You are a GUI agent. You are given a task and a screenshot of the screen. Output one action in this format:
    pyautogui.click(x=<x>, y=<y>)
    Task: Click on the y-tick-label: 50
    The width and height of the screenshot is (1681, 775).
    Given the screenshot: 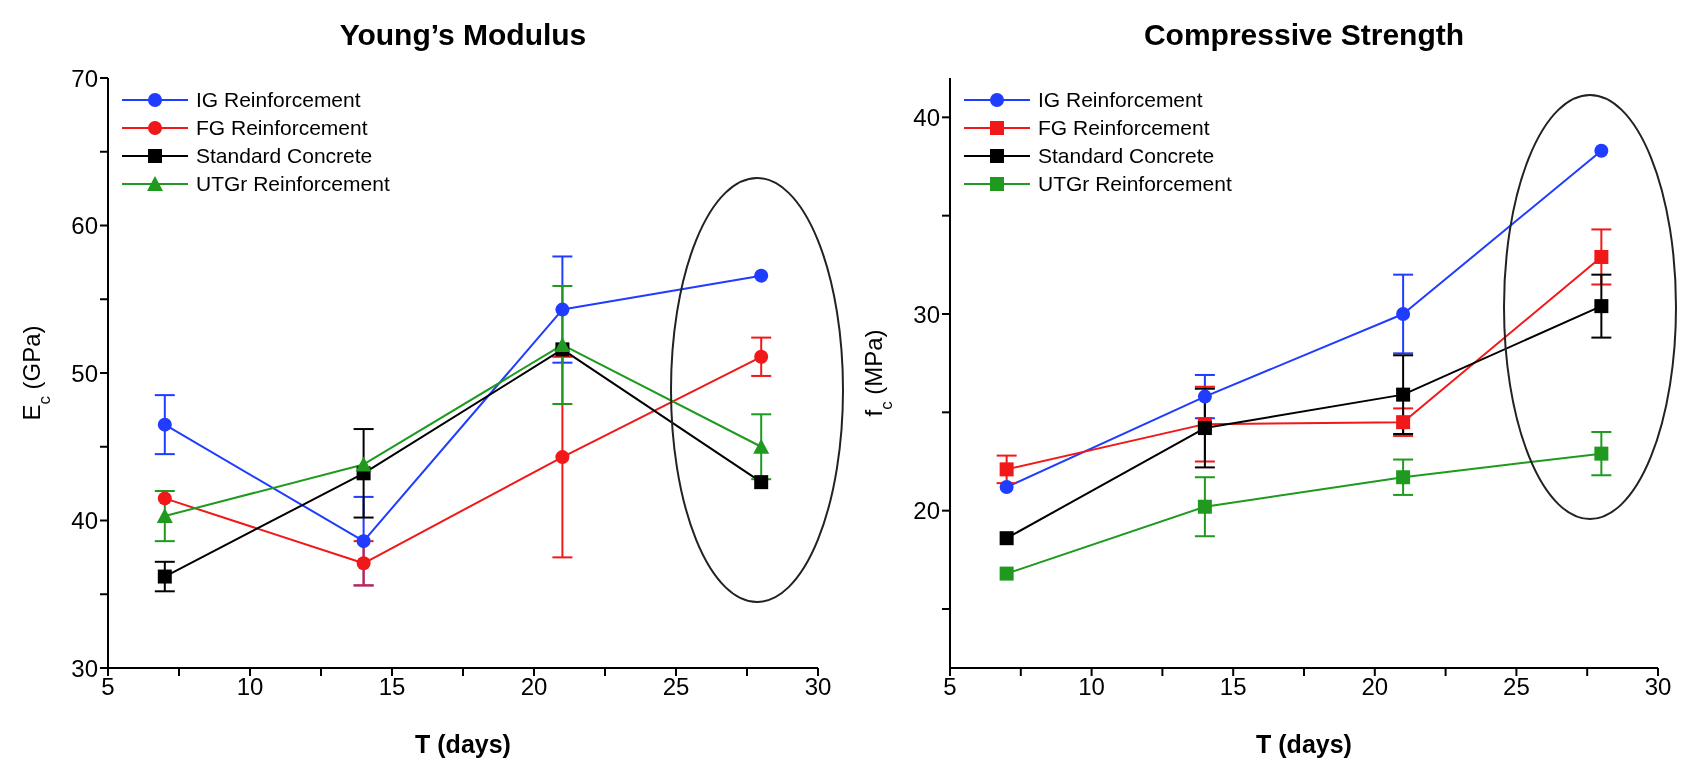 What is the action you would take?
    pyautogui.click(x=84, y=373)
    